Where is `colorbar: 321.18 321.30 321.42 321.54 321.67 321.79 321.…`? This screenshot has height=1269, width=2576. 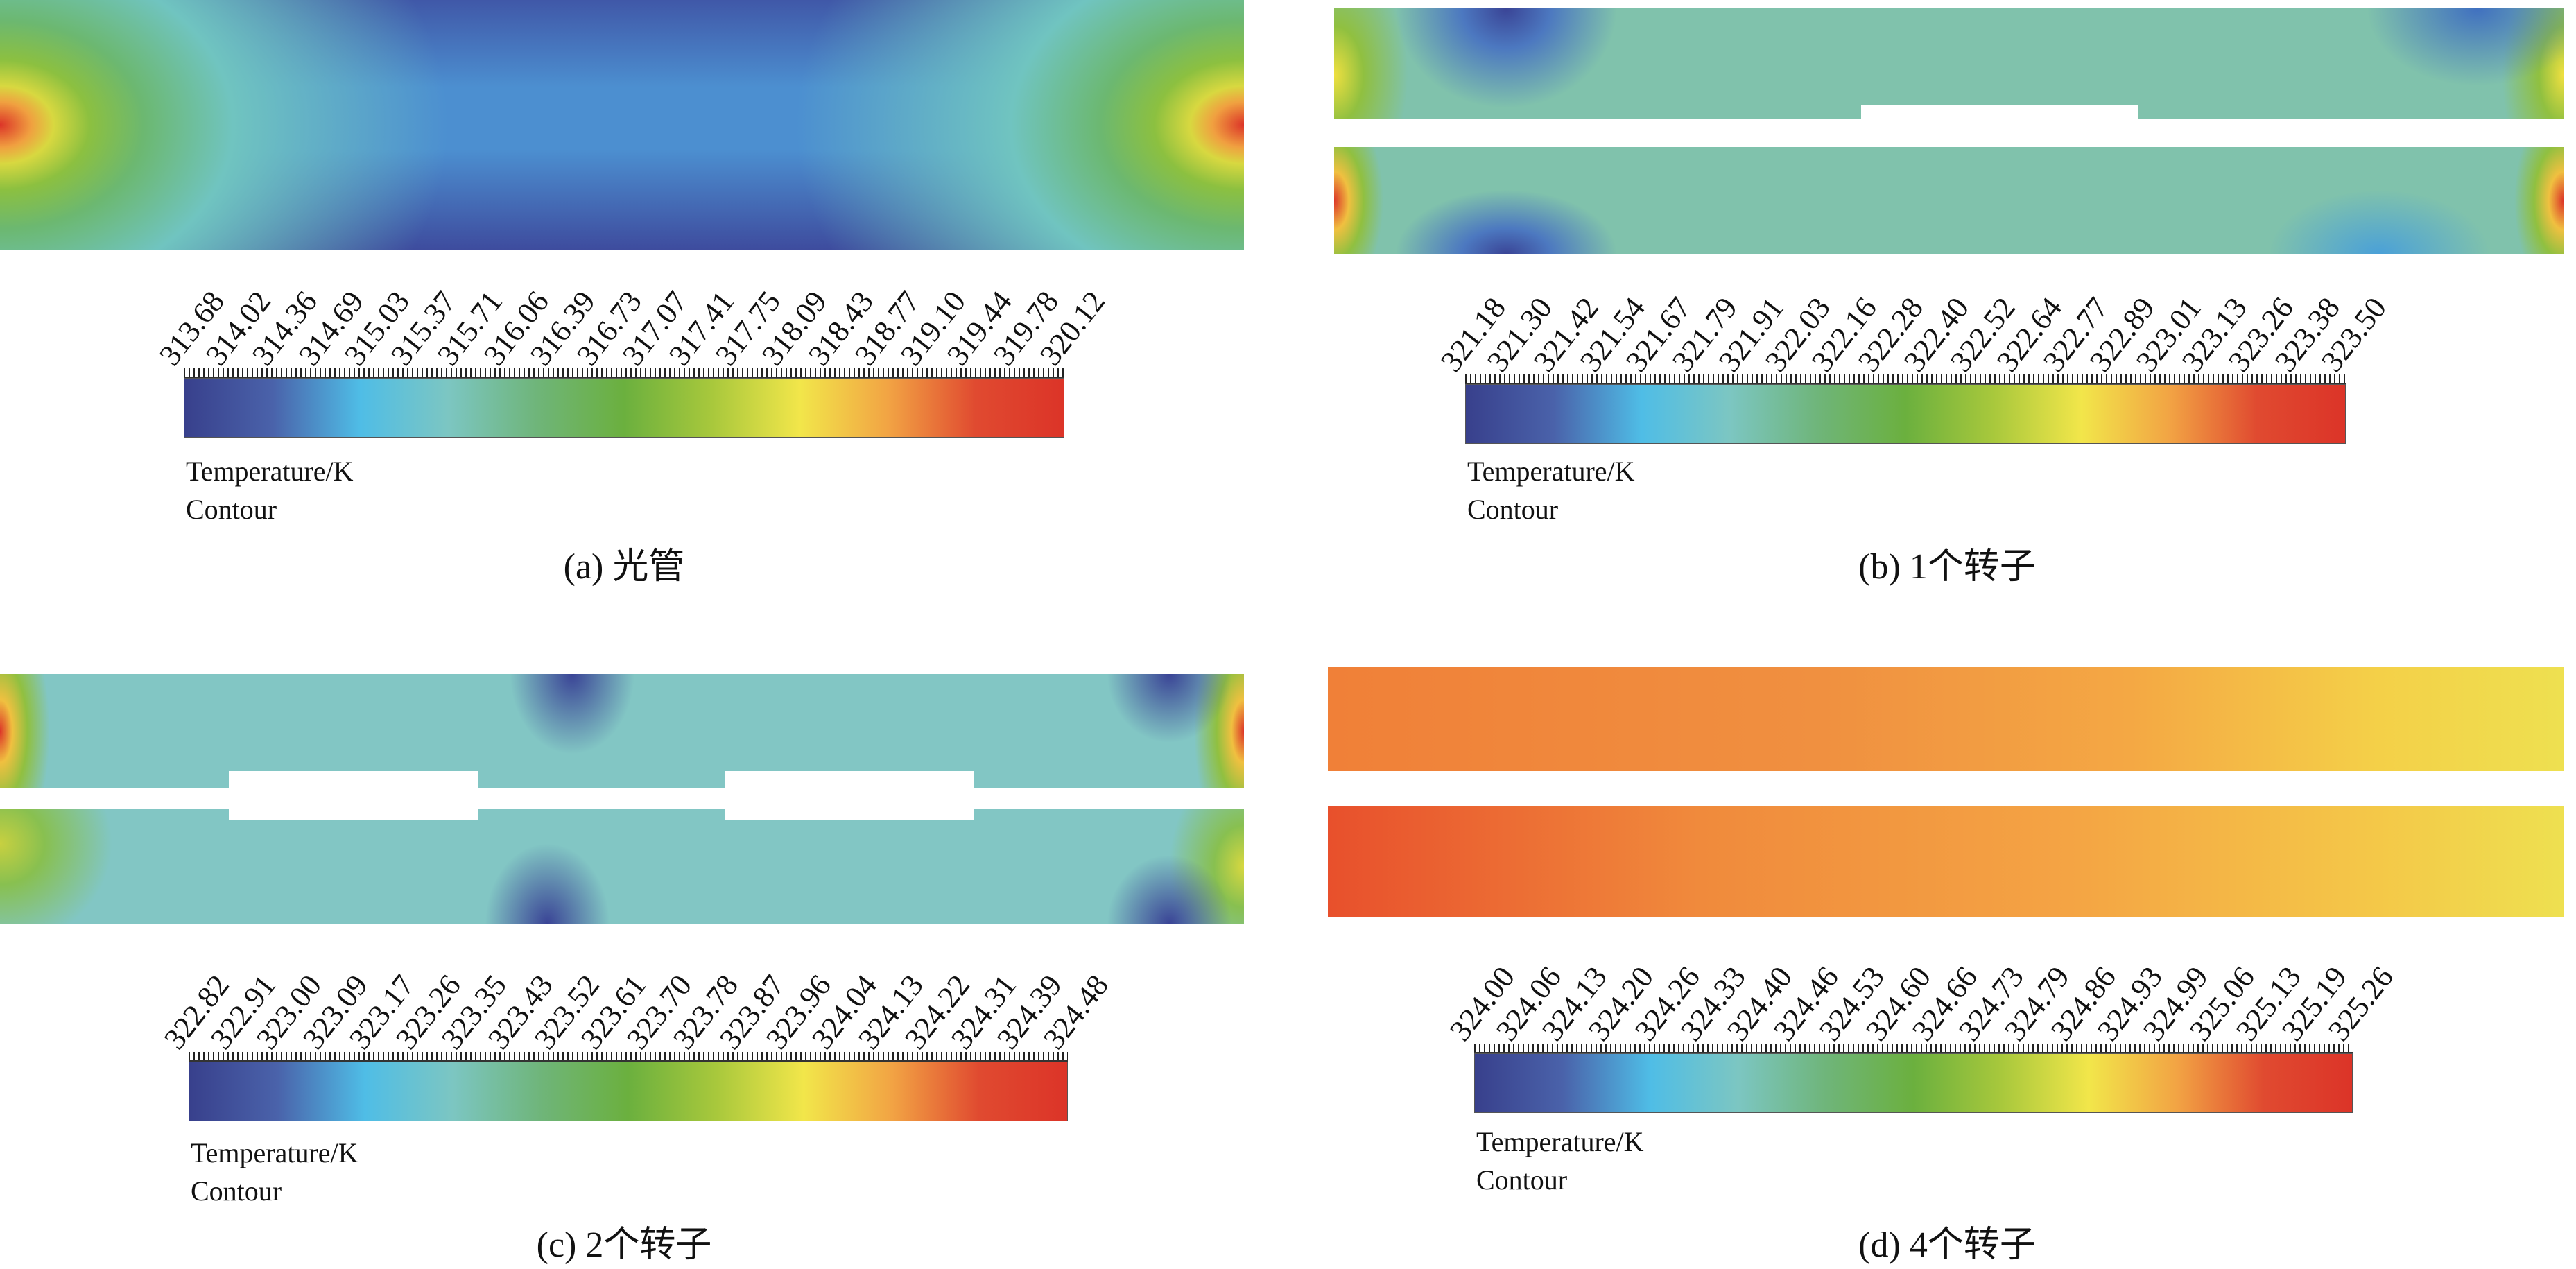
colorbar: 321.18 321.30 321.42 321.54 321.67 321.79 321.… is located at coordinates (1913, 367).